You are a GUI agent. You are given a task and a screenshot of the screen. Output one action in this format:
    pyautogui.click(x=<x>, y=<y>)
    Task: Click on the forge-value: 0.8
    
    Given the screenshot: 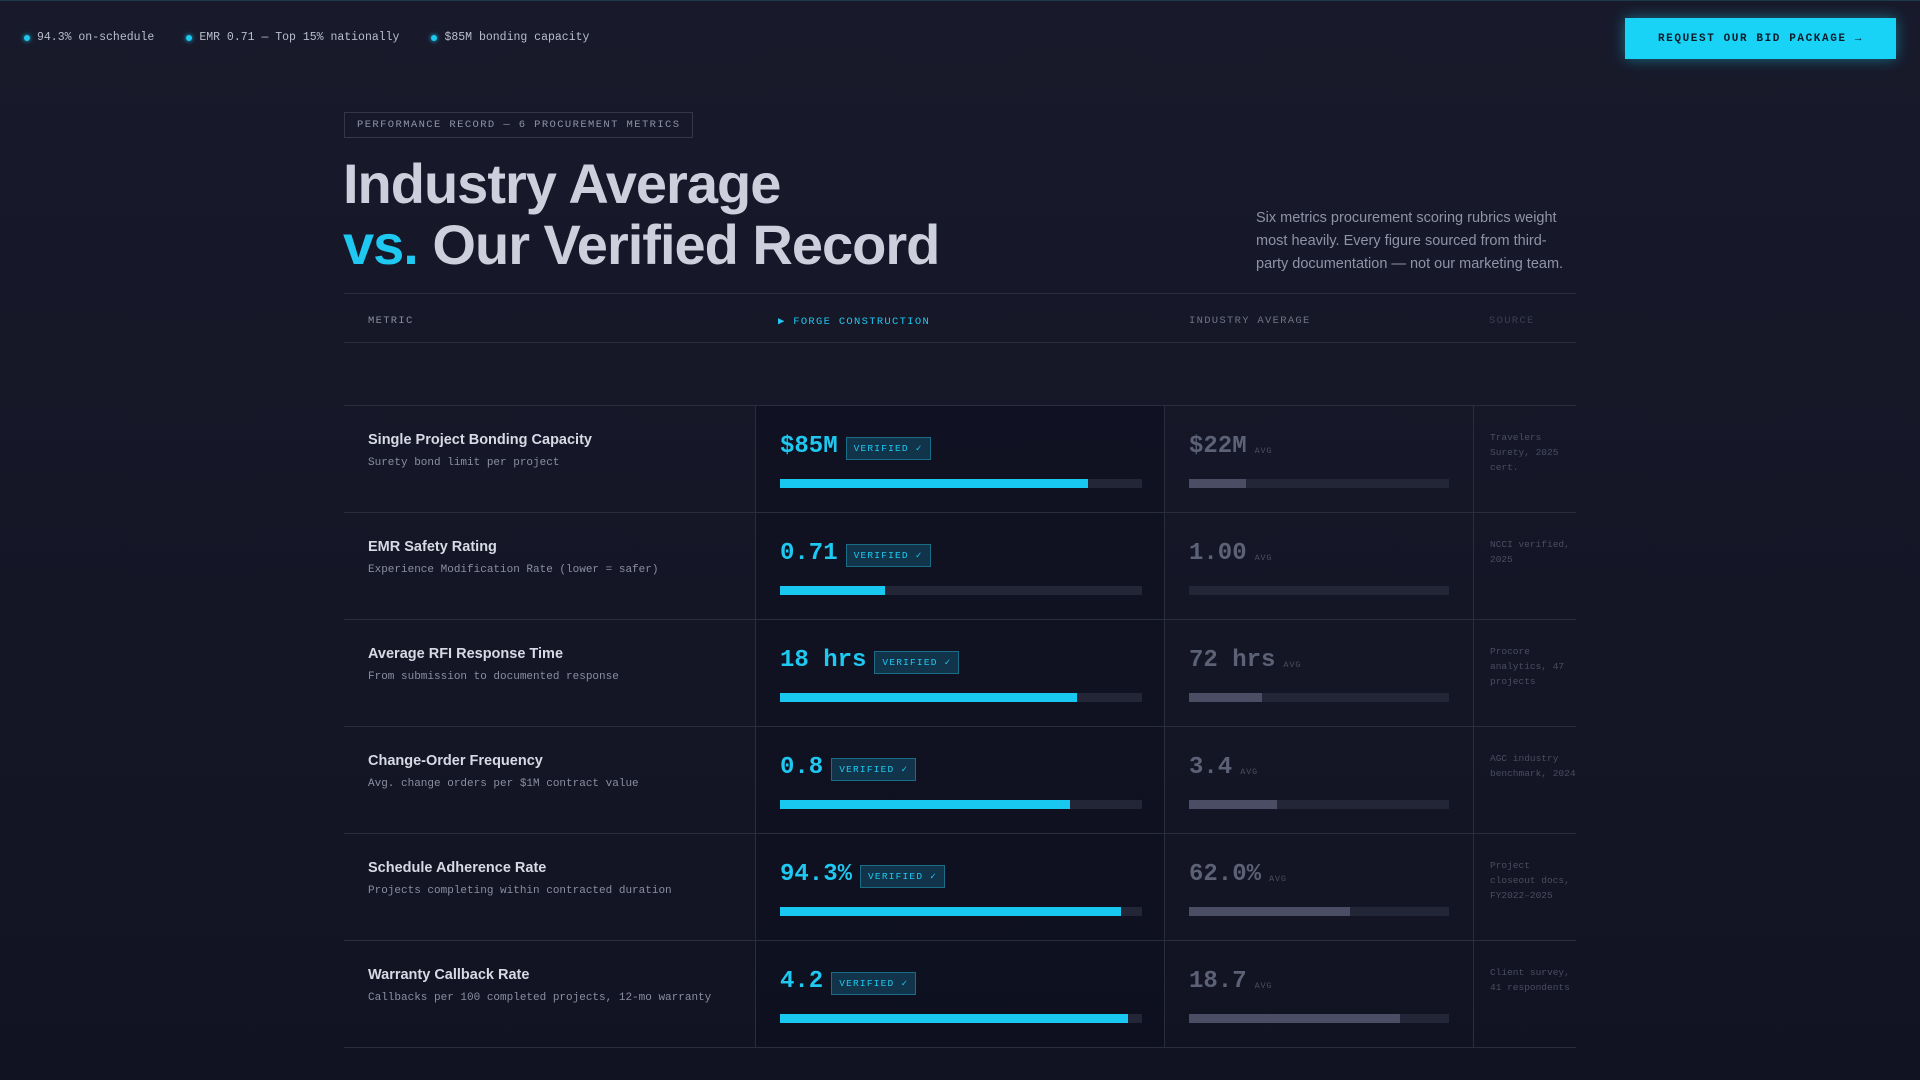 What is the action you would take?
    pyautogui.click(x=802, y=767)
    